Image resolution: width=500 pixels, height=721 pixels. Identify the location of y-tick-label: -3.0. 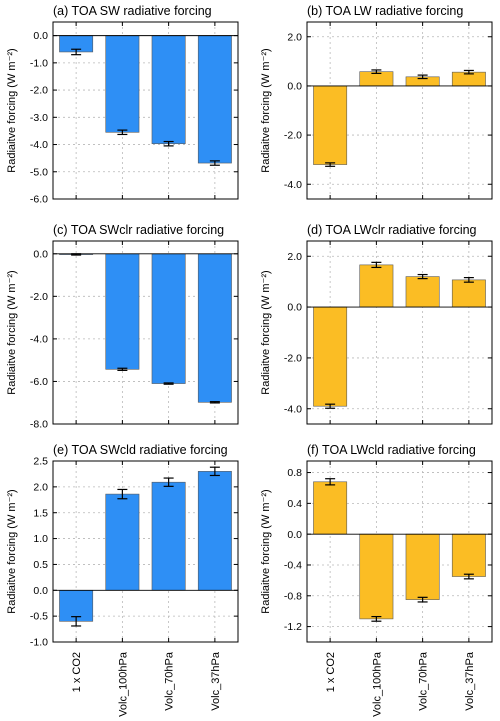
(39, 118).